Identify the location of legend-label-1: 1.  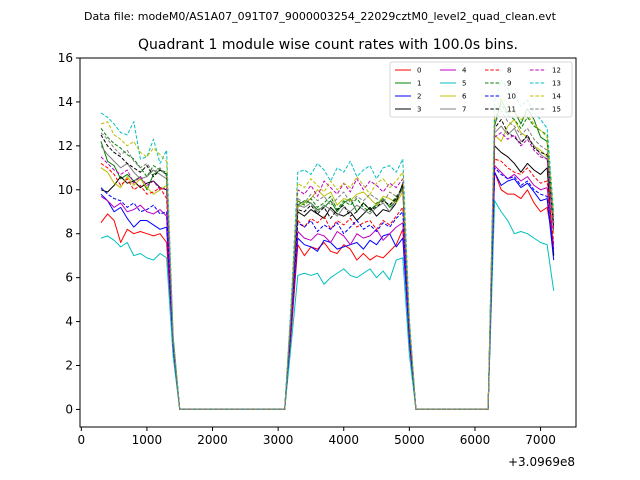
(419, 84).